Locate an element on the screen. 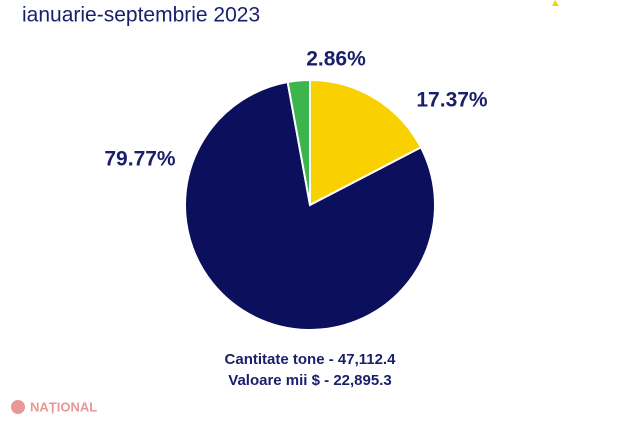  watermark: NAȚIONAL is located at coordinates (63, 406).